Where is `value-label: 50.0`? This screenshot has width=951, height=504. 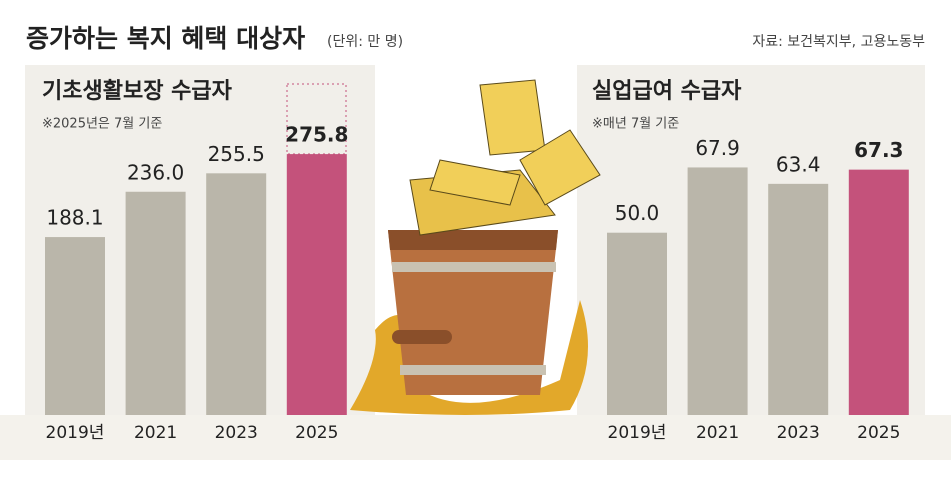
value-label: 50.0 is located at coordinates (637, 213).